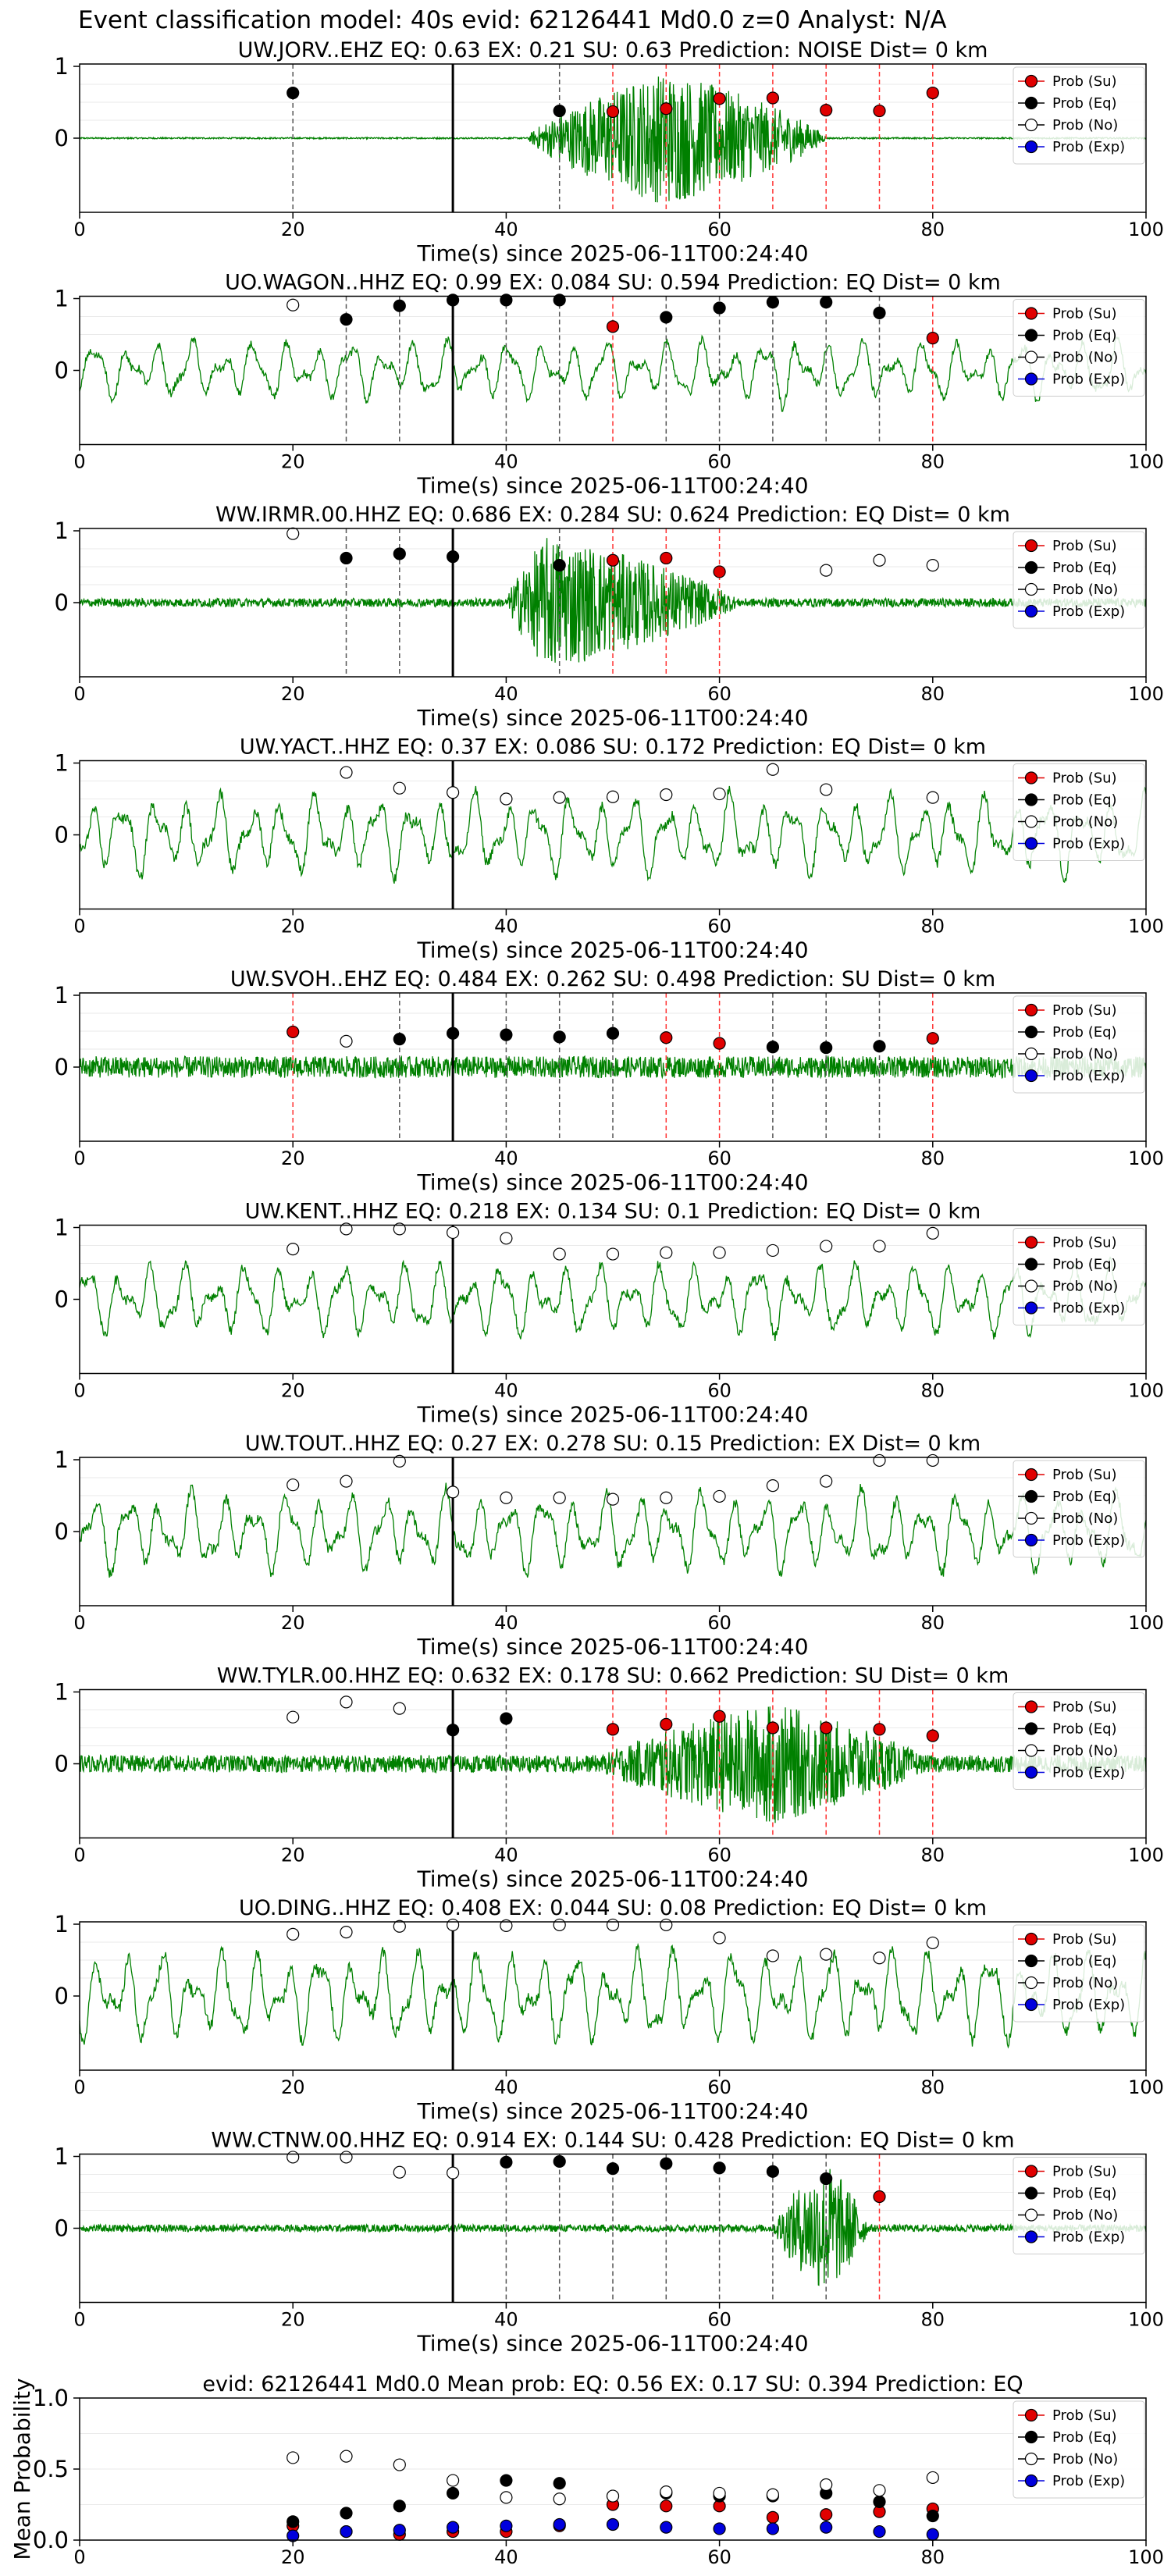 This screenshot has height=2576, width=1171. Describe the element at coordinates (613, 1996) in the screenshot. I see `panel-frame` at that location.